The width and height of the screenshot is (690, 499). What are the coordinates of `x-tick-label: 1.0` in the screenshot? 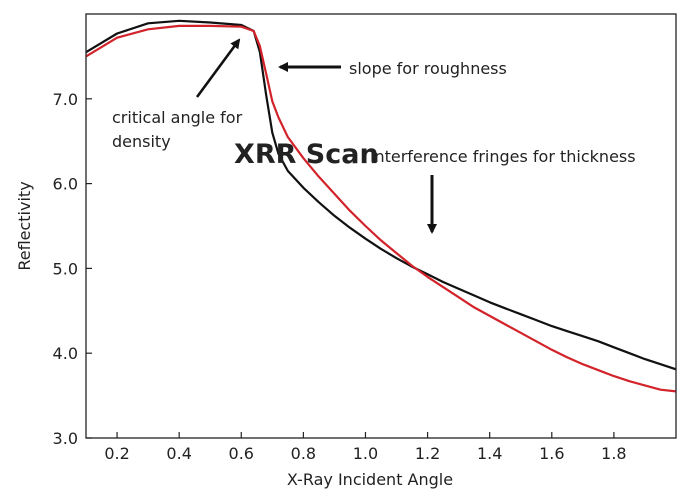 It's located at (365, 453).